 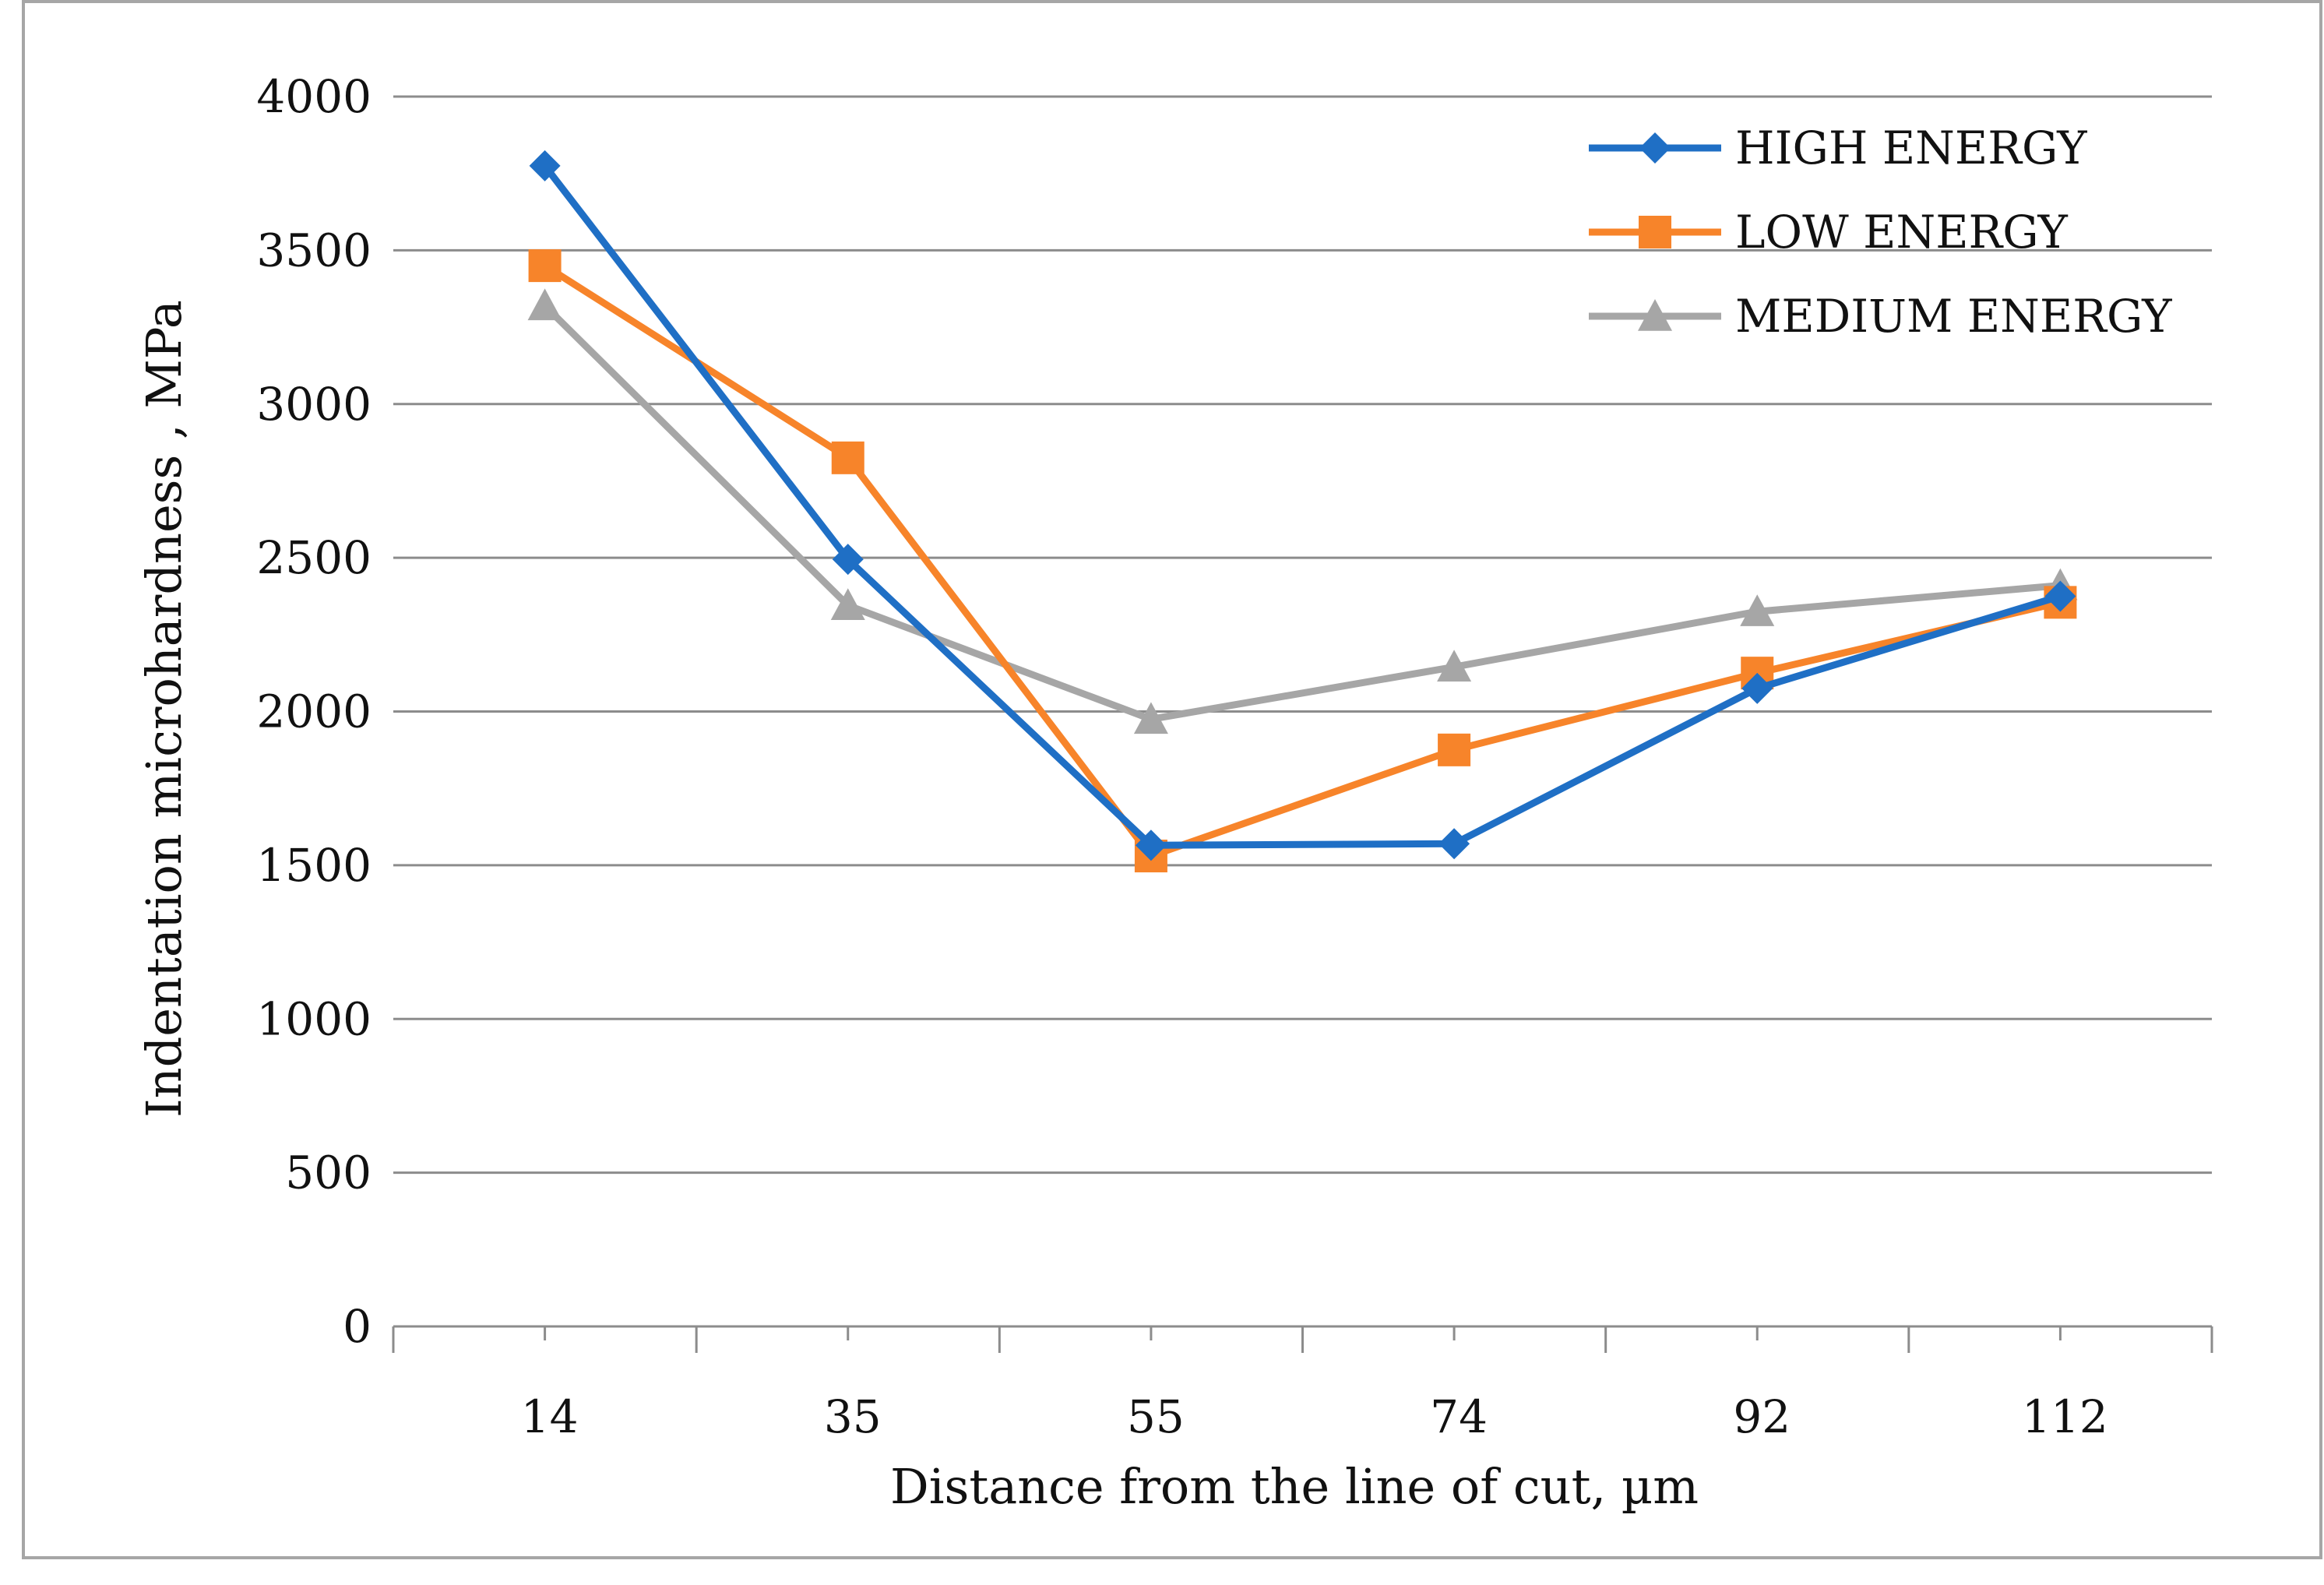 What do you see at coordinates (1655, 315) in the screenshot?
I see `legend-swatch-marker-medium-energy` at bounding box center [1655, 315].